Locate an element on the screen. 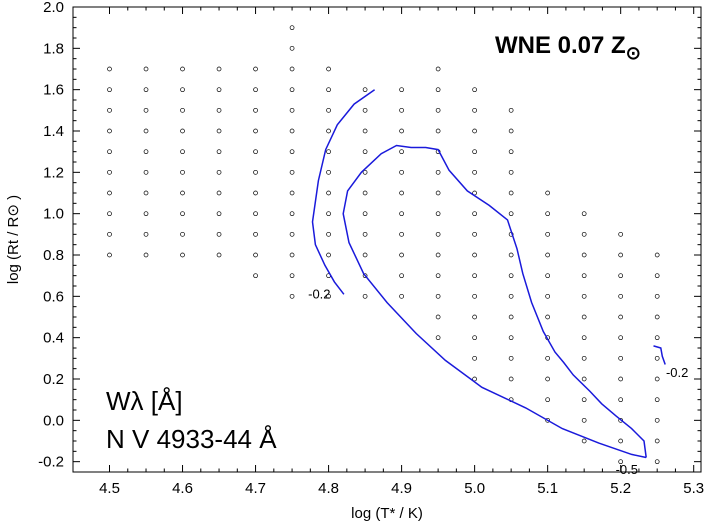 The width and height of the screenshot is (704, 525). contour-label: -0.5 is located at coordinates (627, 469).